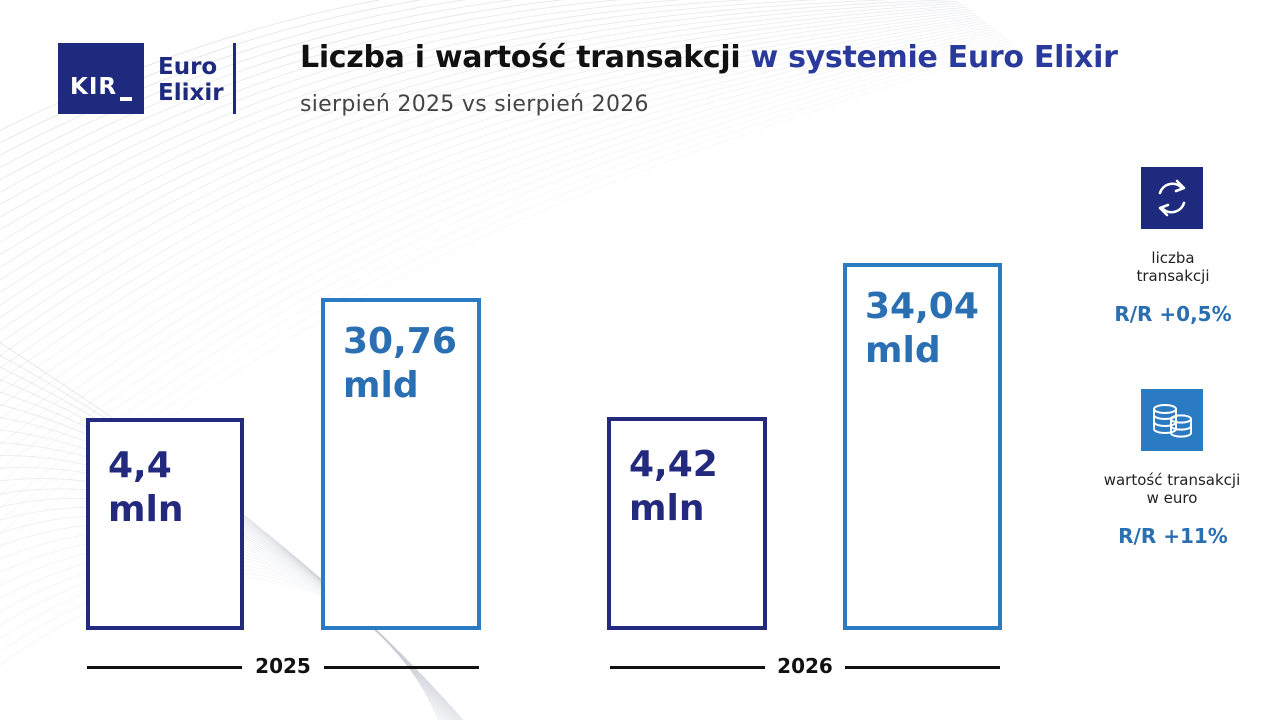 Image resolution: width=1280 pixels, height=720 pixels. What do you see at coordinates (188, 67) in the screenshot?
I see `logo-line-1: Euro` at bounding box center [188, 67].